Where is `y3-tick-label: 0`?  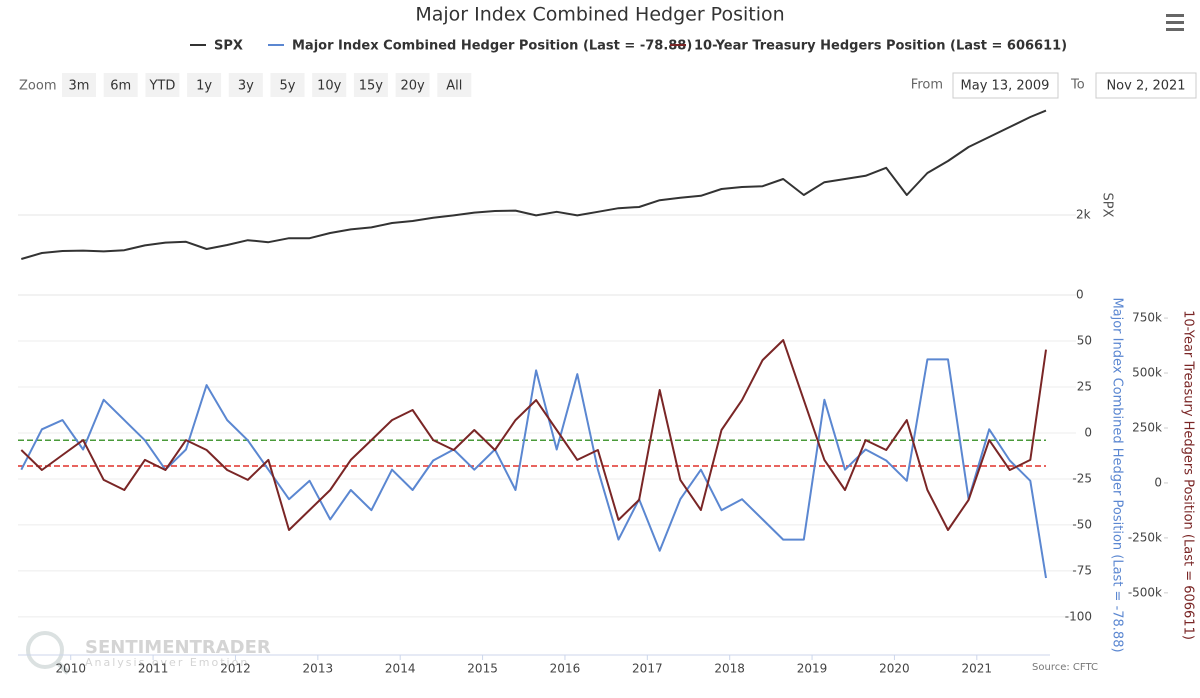 y3-tick-label: 0 is located at coordinates (1080, 295).